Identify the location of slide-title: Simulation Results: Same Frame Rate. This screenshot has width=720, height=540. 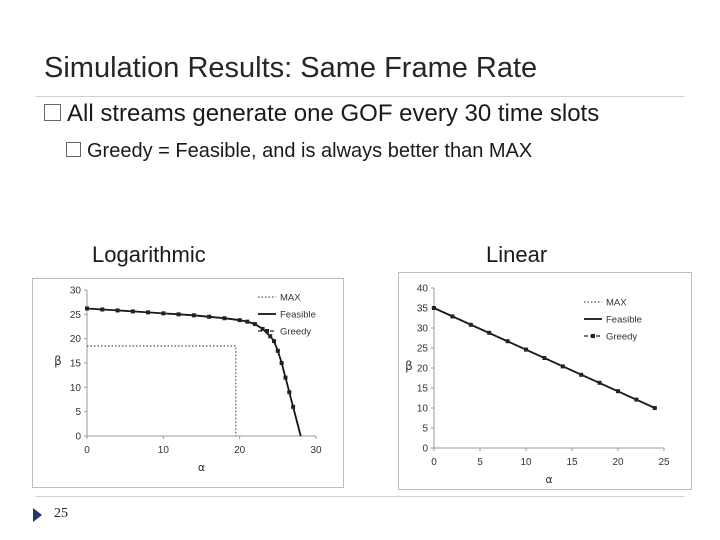
(291, 68).